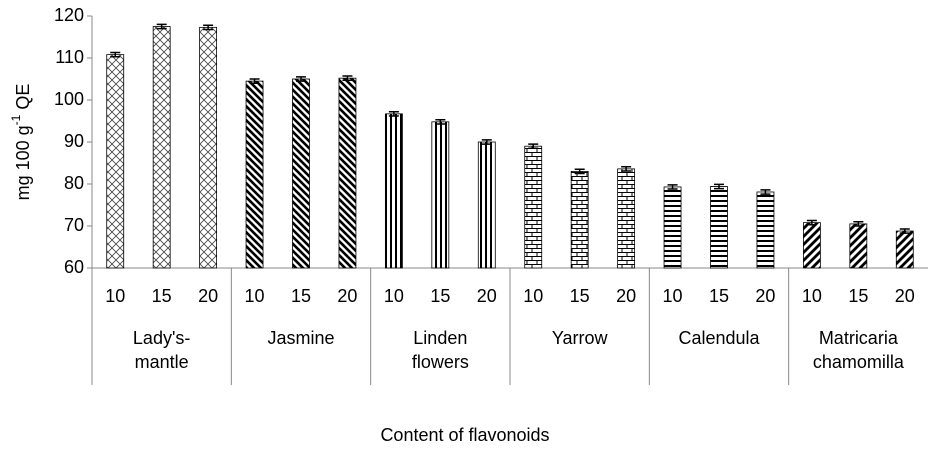 Image resolution: width=928 pixels, height=450 pixels. Describe the element at coordinates (69, 99) in the screenshot. I see `y-tick-label: 100` at that location.